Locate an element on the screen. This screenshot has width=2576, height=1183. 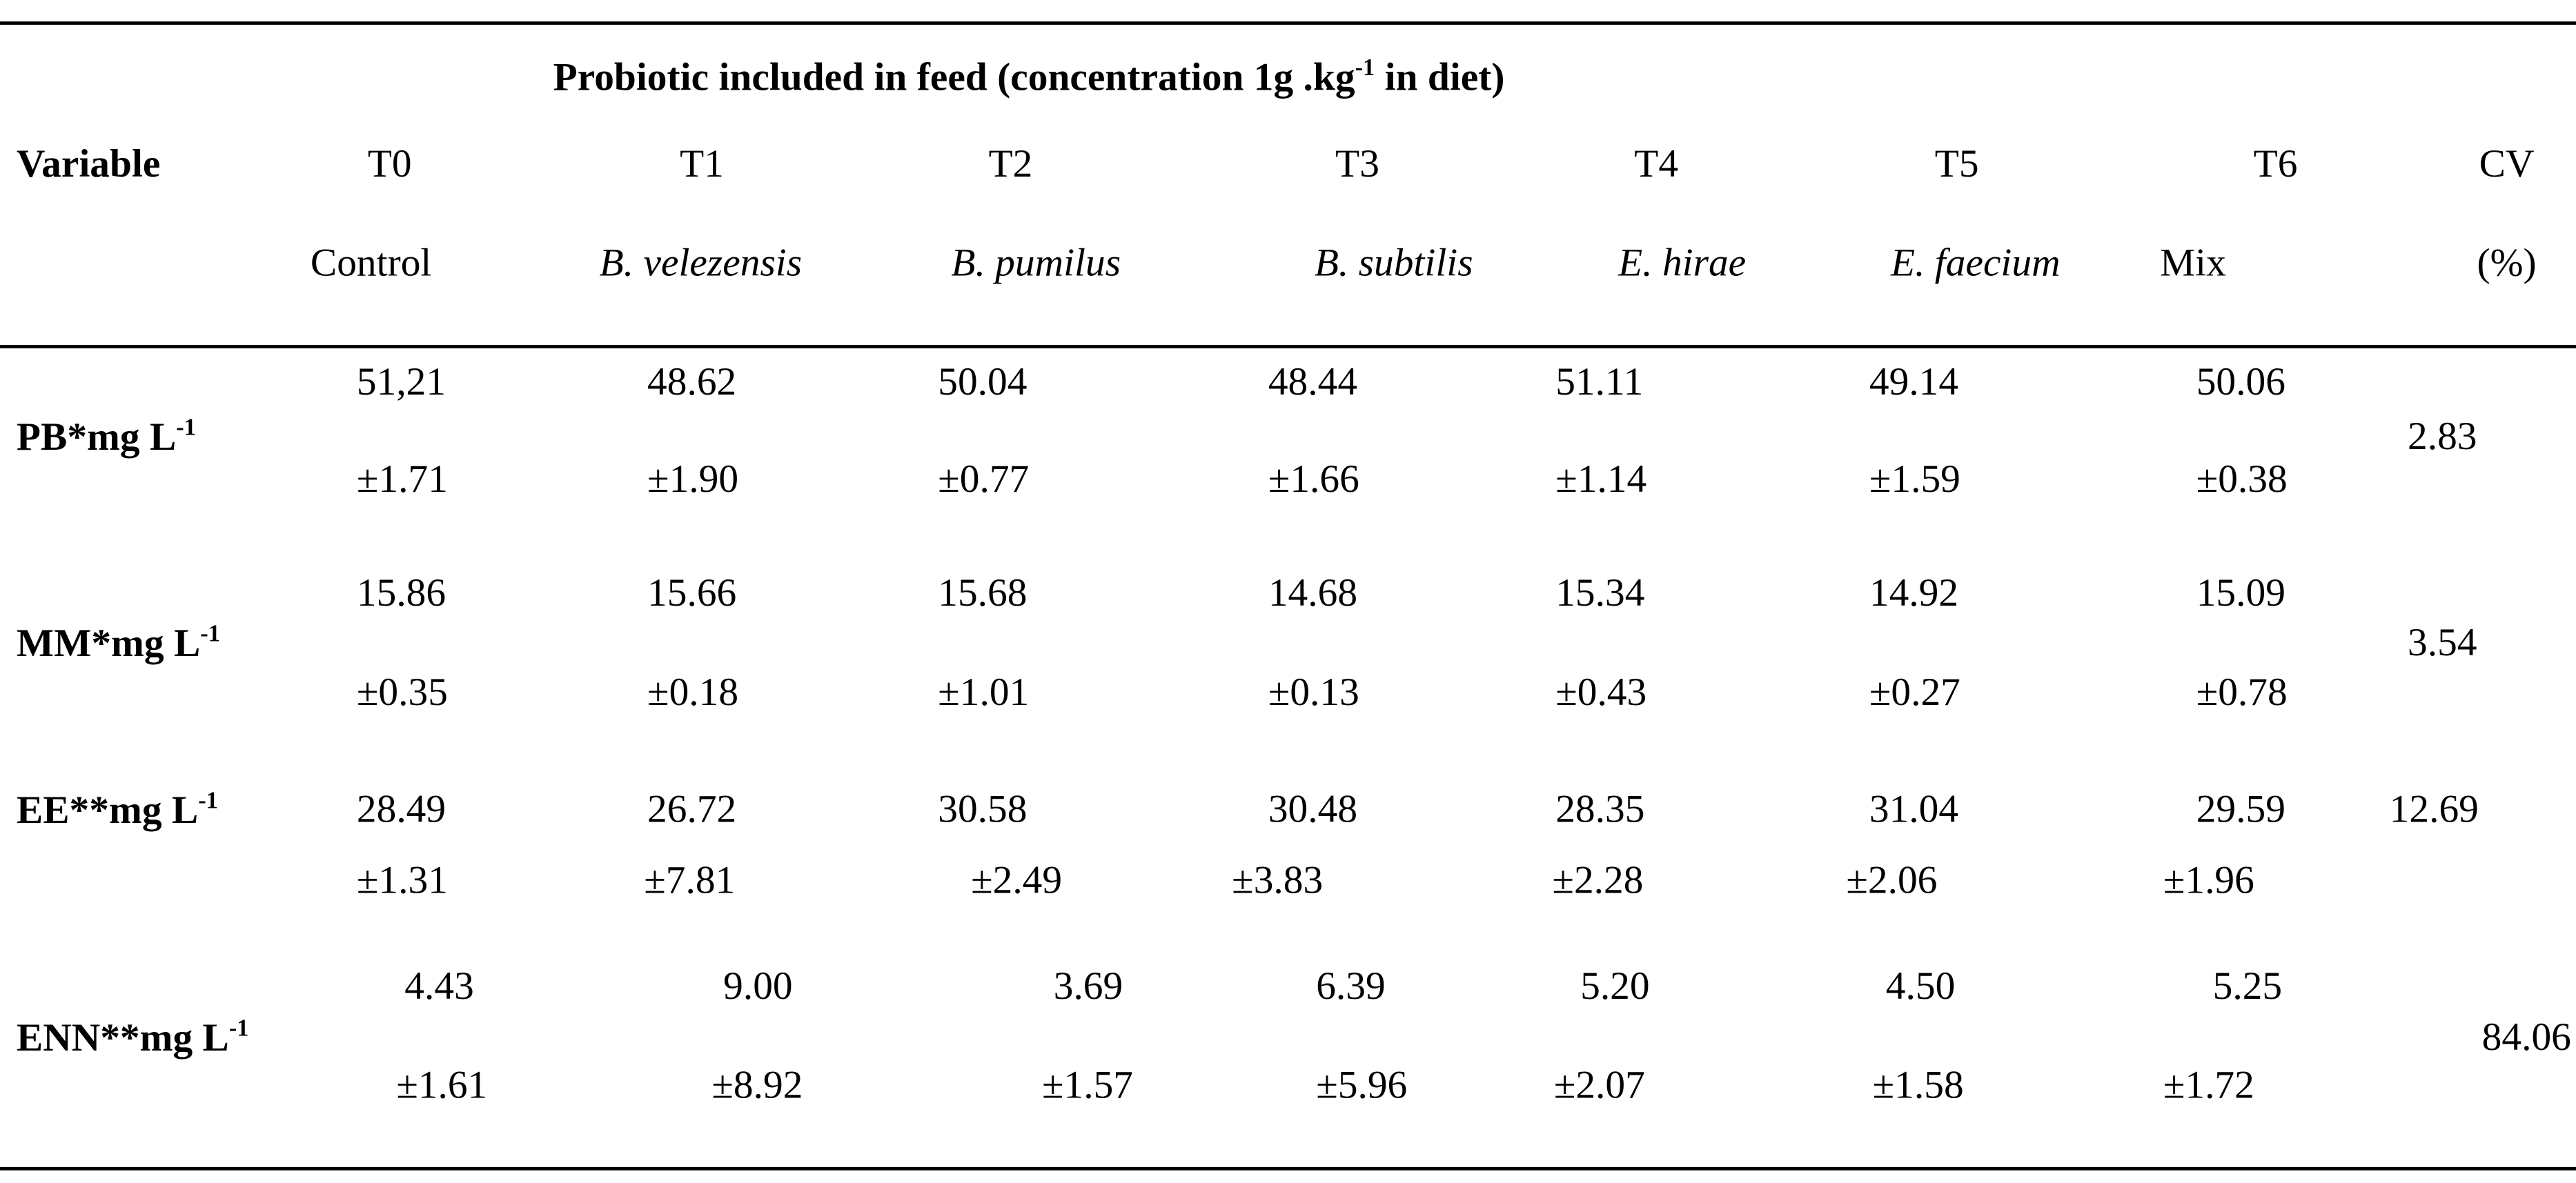
mean-value: 51,21 is located at coordinates (401, 383).